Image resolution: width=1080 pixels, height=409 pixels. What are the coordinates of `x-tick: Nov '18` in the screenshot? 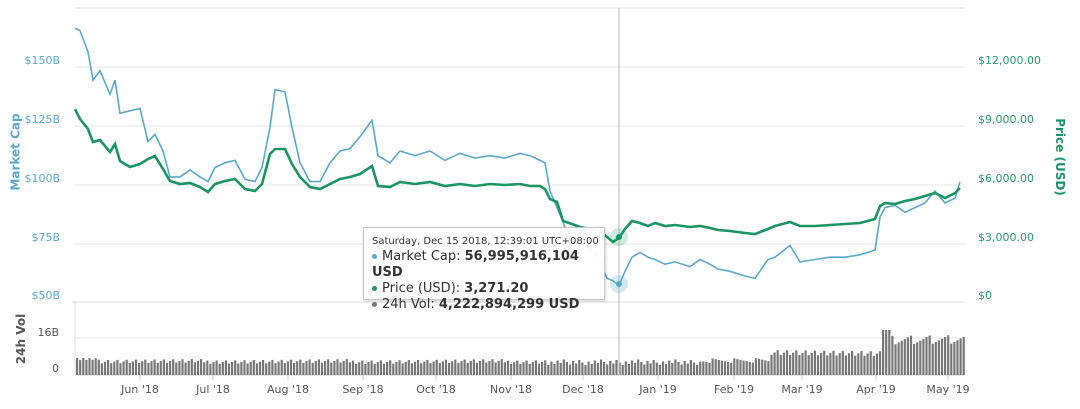 It's located at (511, 389).